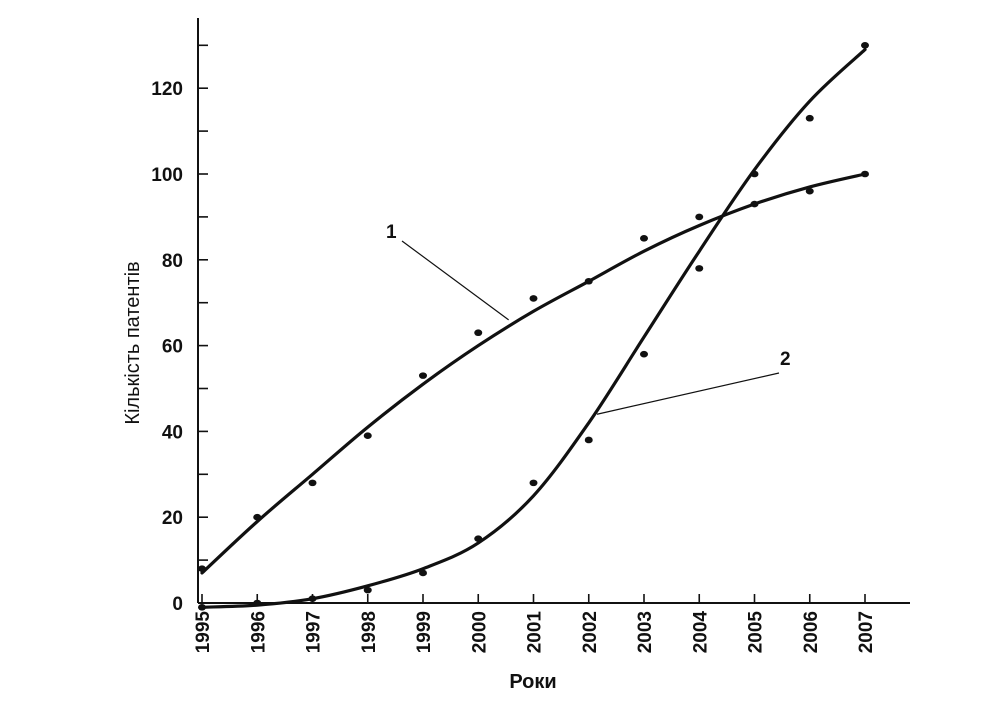 Image resolution: width=985 pixels, height=710 pixels. Describe the element at coordinates (785, 359) in the screenshot. I see `series-2-label: 2` at that location.